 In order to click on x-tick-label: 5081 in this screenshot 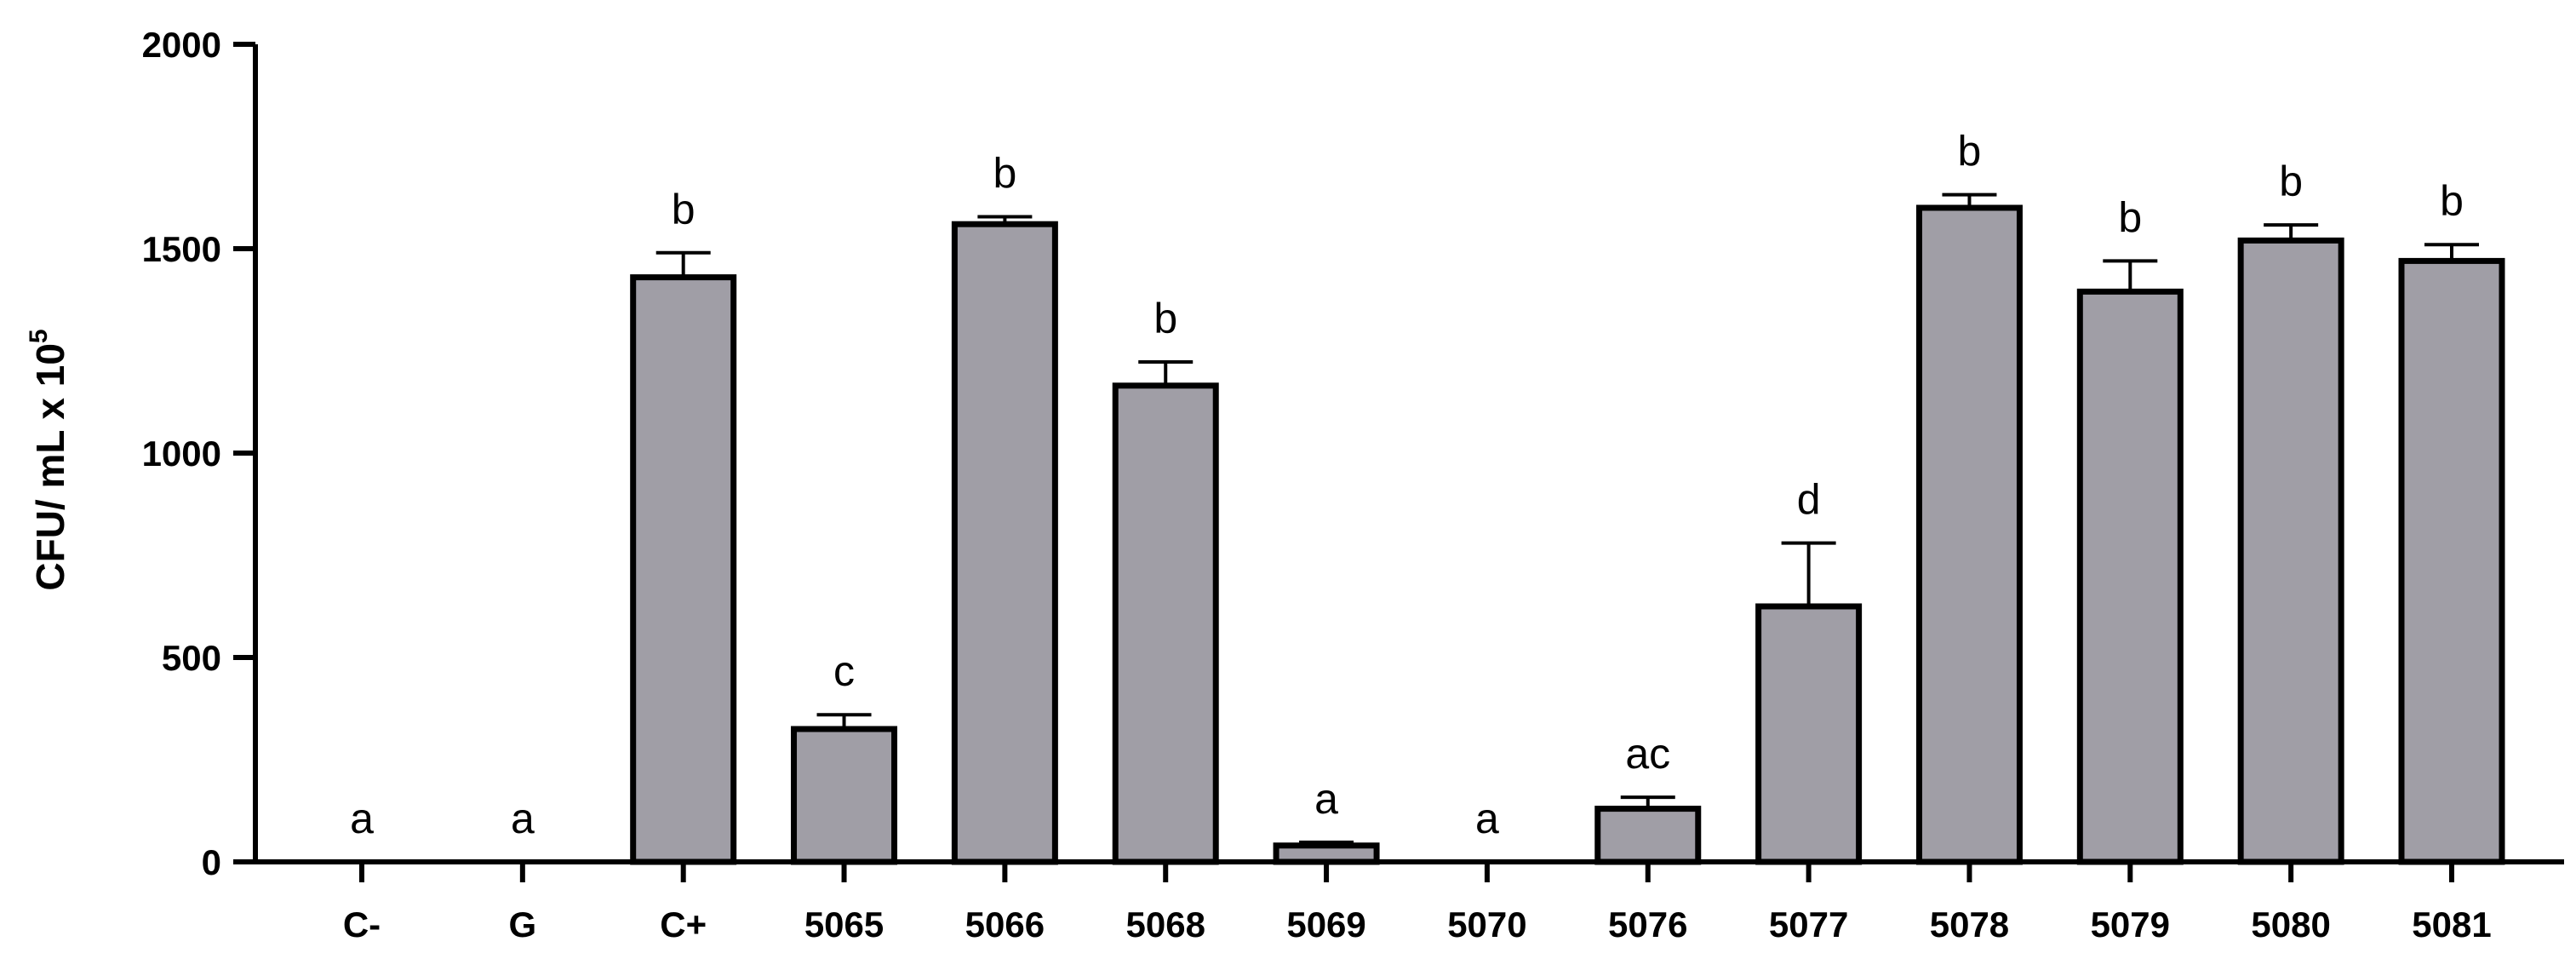, I will do `click(2452, 924)`.